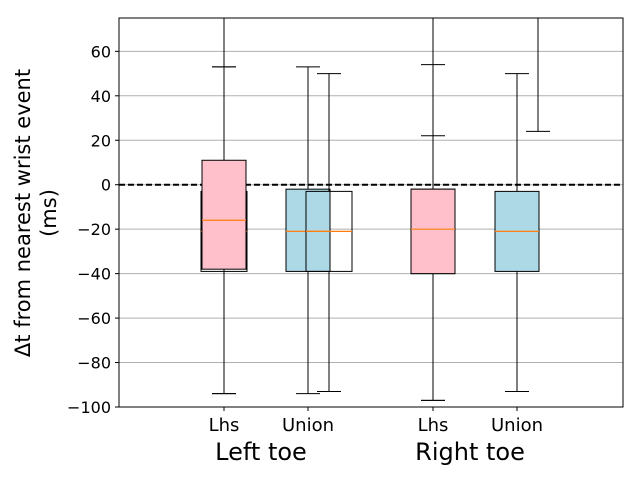 The height and width of the screenshot is (484, 640). Describe the element at coordinates (101, 51) in the screenshot. I see `y-tick-label: 60` at that location.